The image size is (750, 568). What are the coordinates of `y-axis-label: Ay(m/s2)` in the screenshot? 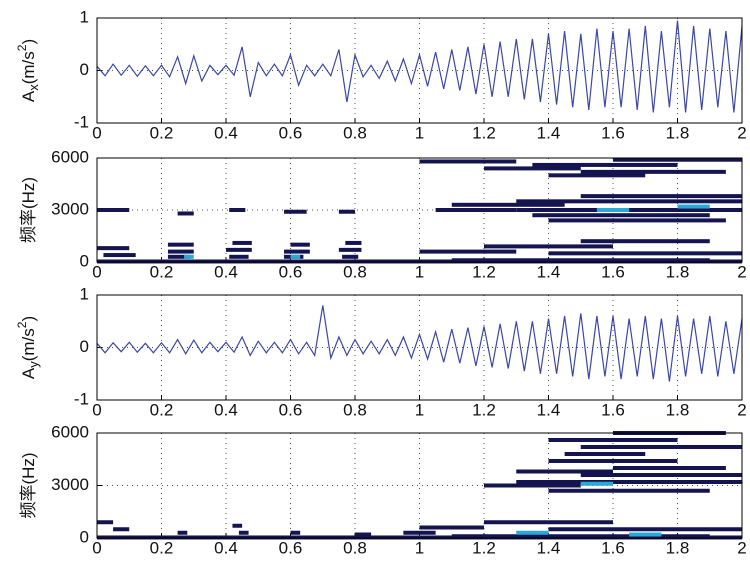 It's located at (28, 347).